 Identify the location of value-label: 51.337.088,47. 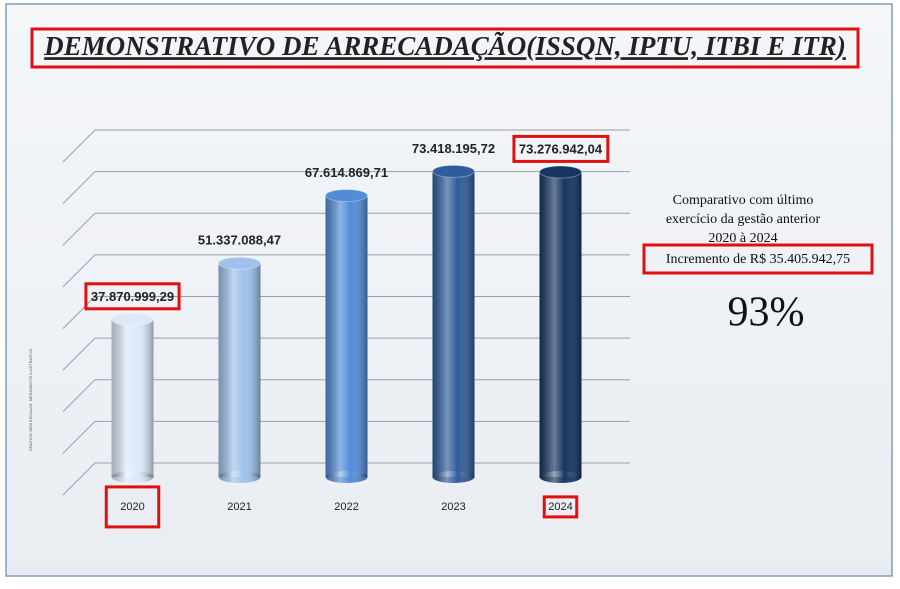
(239, 240).